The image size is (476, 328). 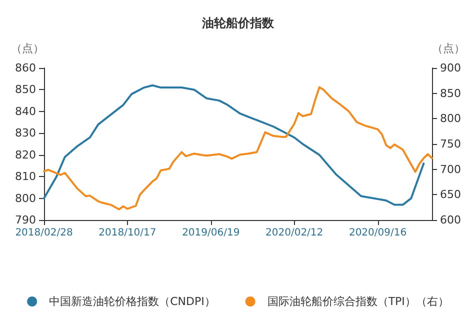 What do you see at coordinates (27, 48) in the screenshot?
I see `y-axis-title: （点）` at bounding box center [27, 48].